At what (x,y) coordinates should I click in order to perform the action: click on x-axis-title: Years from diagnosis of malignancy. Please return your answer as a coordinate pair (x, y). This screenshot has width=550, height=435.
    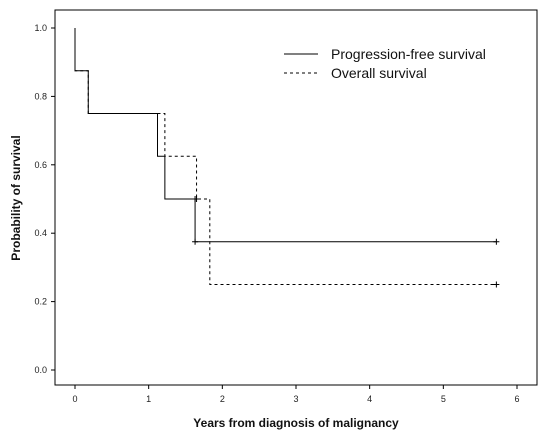
    Looking at the image, I should click on (296, 423).